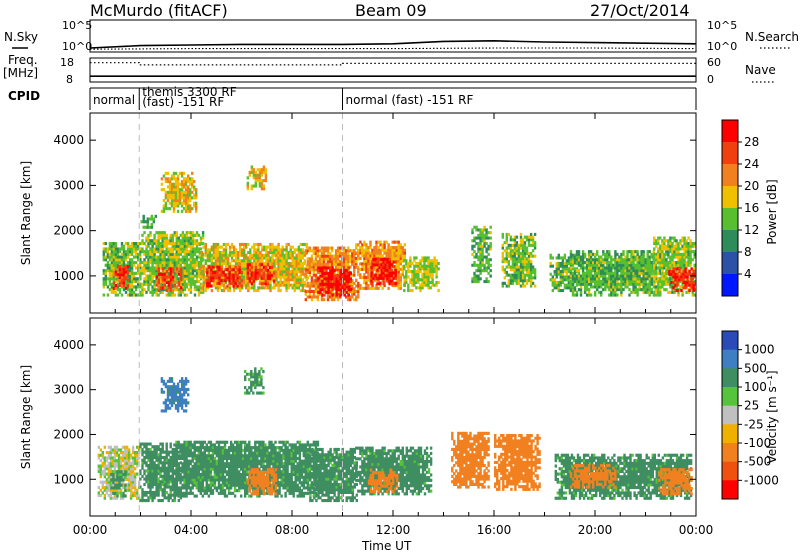 The height and width of the screenshot is (554, 800). What do you see at coordinates (760, 70) in the screenshot?
I see `nave-label: Nave` at bounding box center [760, 70].